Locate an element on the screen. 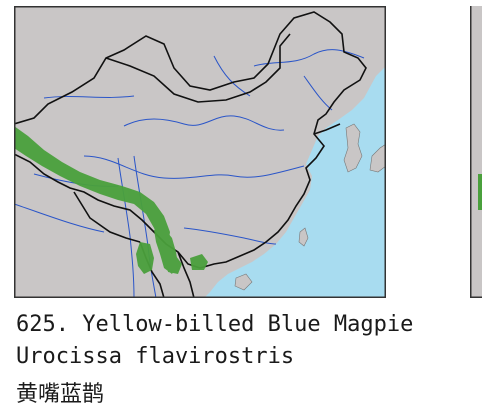 The image size is (482, 414). range-myanmar-spot is located at coordinates (145, 258).